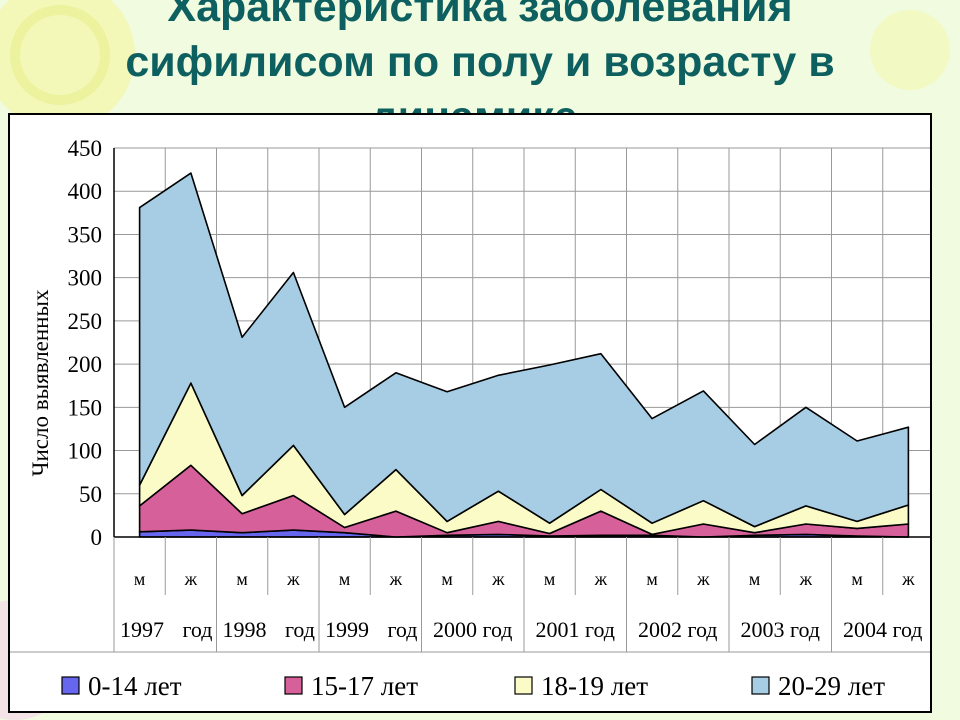 The width and height of the screenshot is (960, 720). Describe the element at coordinates (780, 629) in the screenshot. I see `year-label: 2003 год` at that location.